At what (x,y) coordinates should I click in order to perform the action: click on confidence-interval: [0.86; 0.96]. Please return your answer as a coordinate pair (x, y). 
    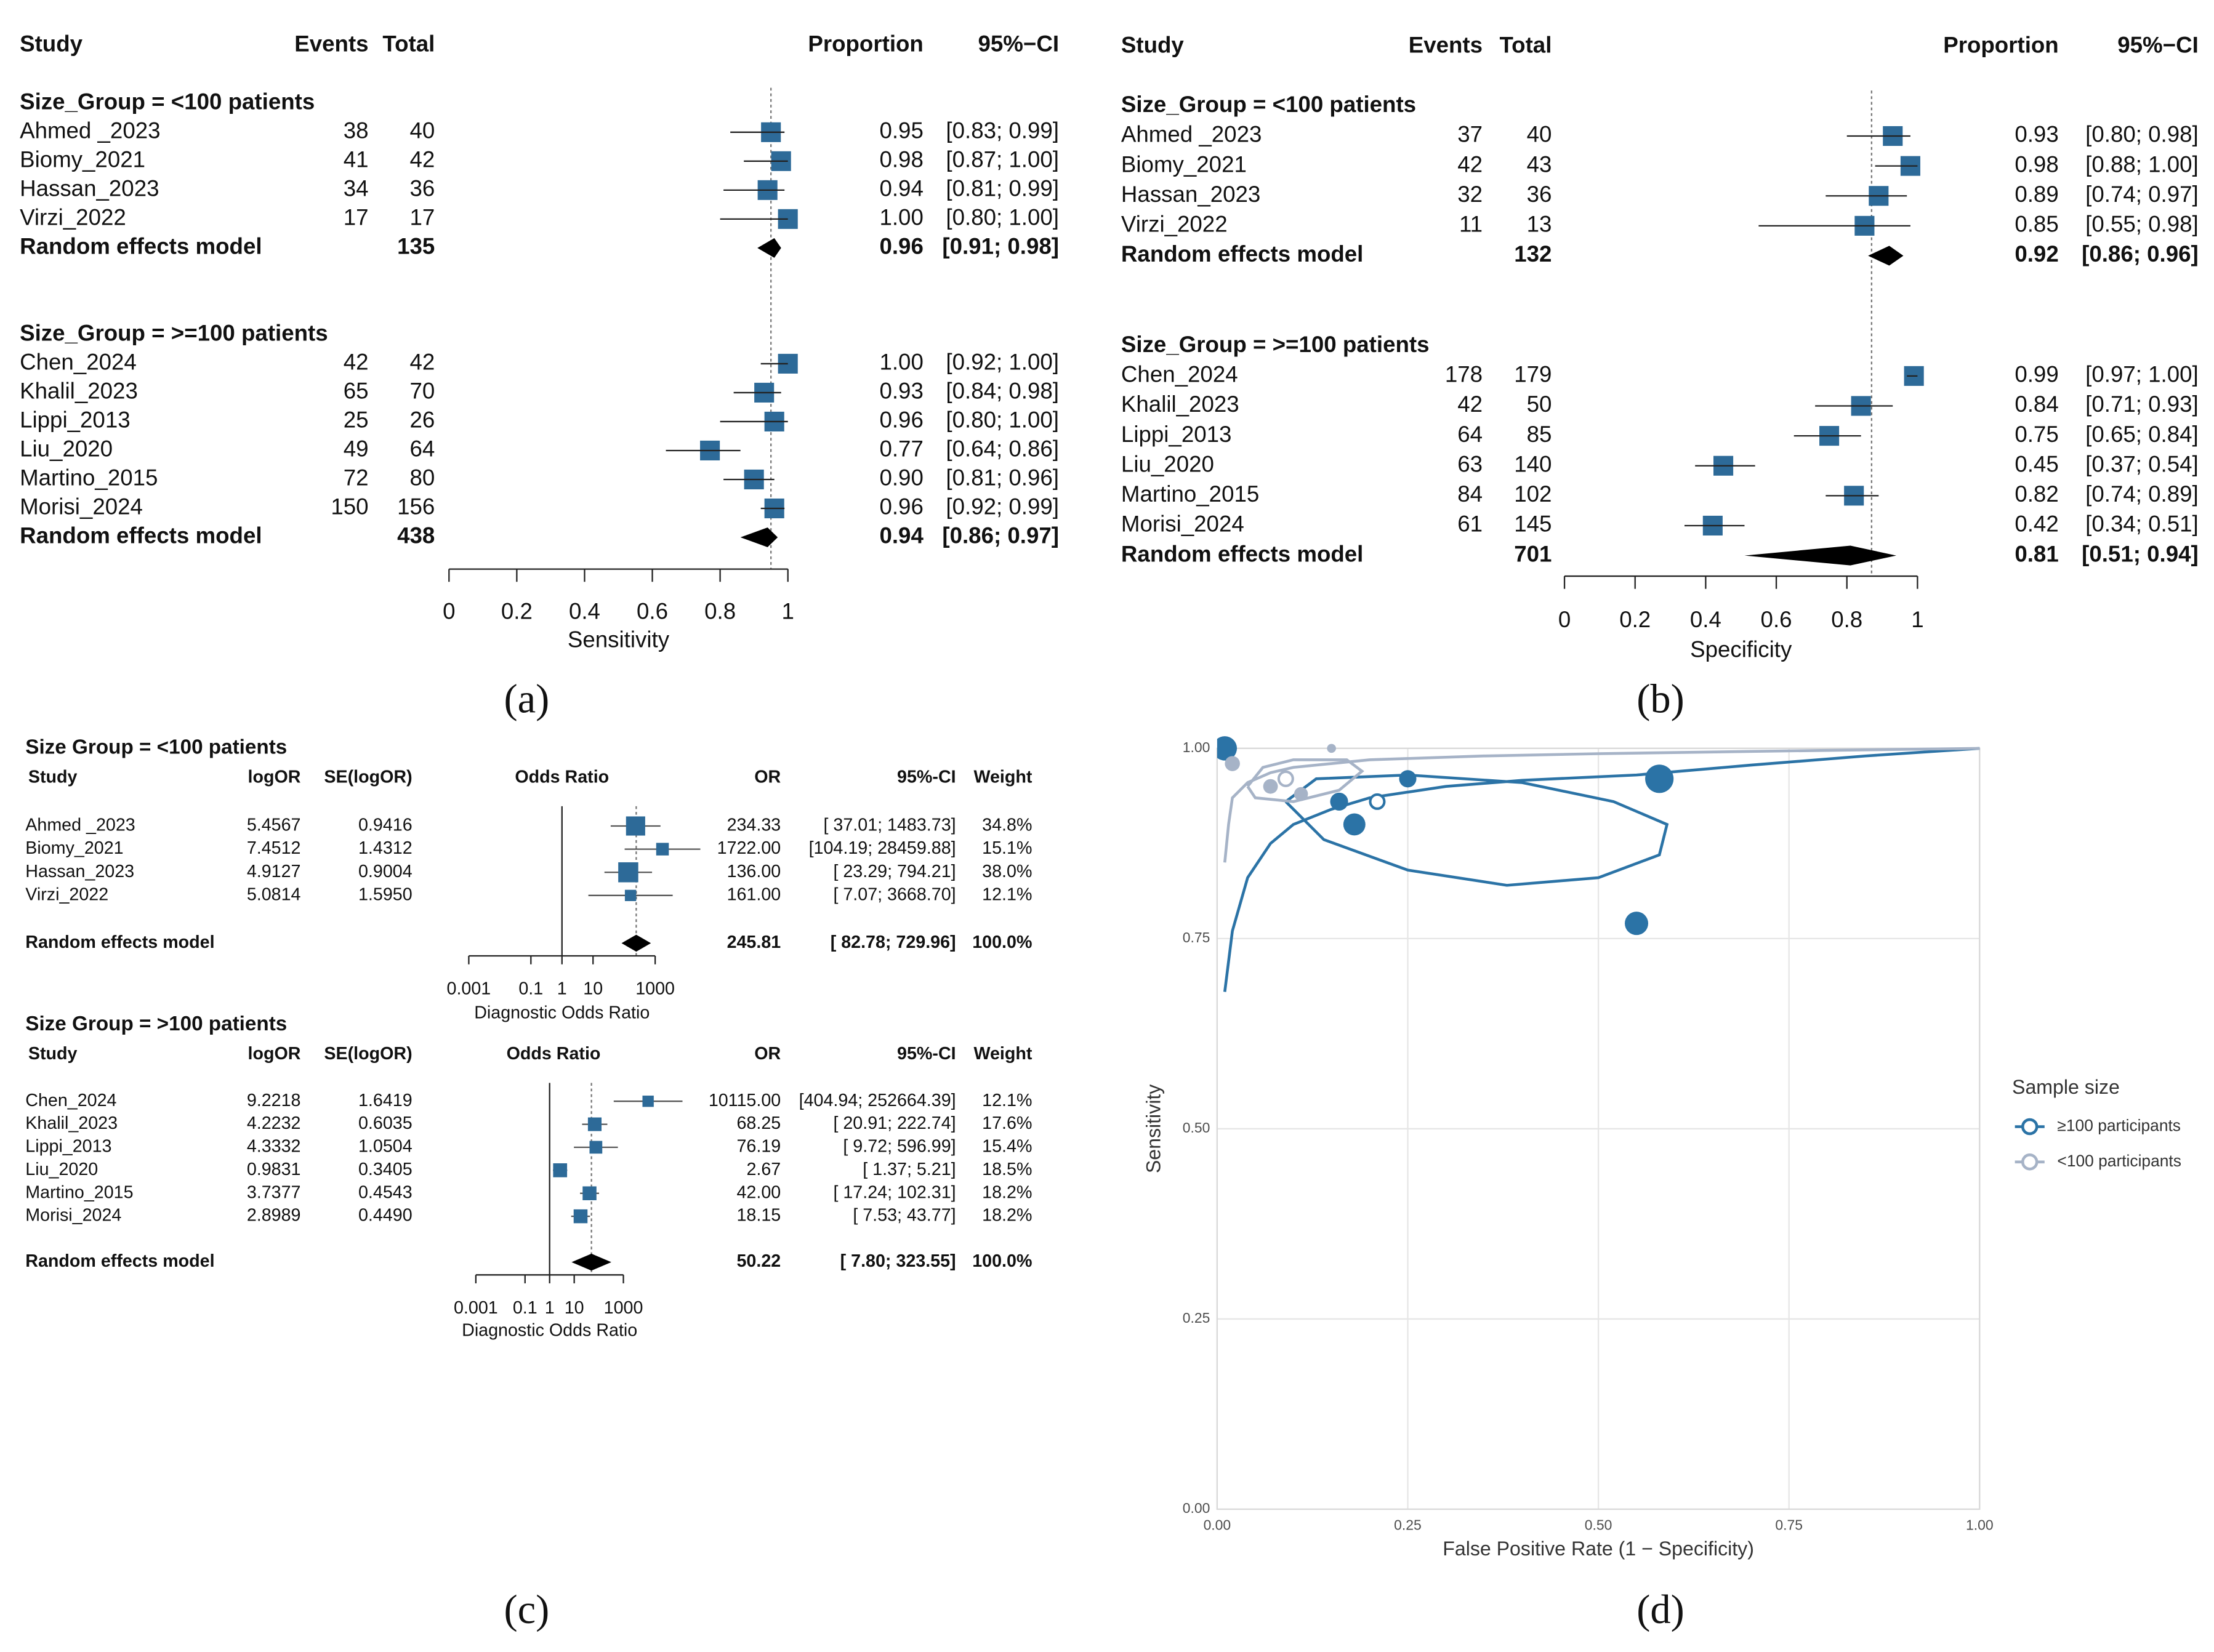
    Looking at the image, I should click on (2140, 254).